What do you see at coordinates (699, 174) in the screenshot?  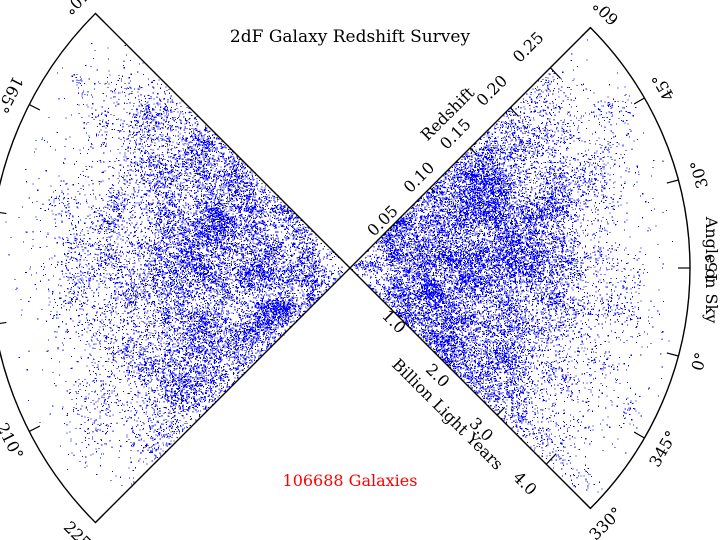 I see `right-angle-tick-label: 30°` at bounding box center [699, 174].